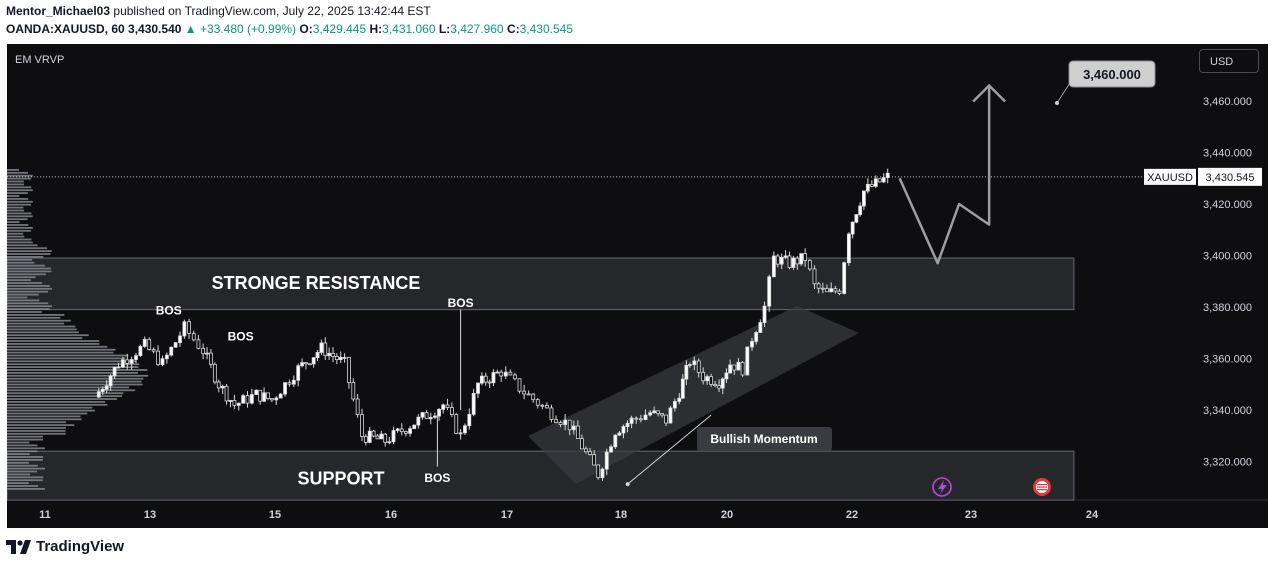  Describe the element at coordinates (727, 515) in the screenshot. I see `time-tick-label: 20` at that location.